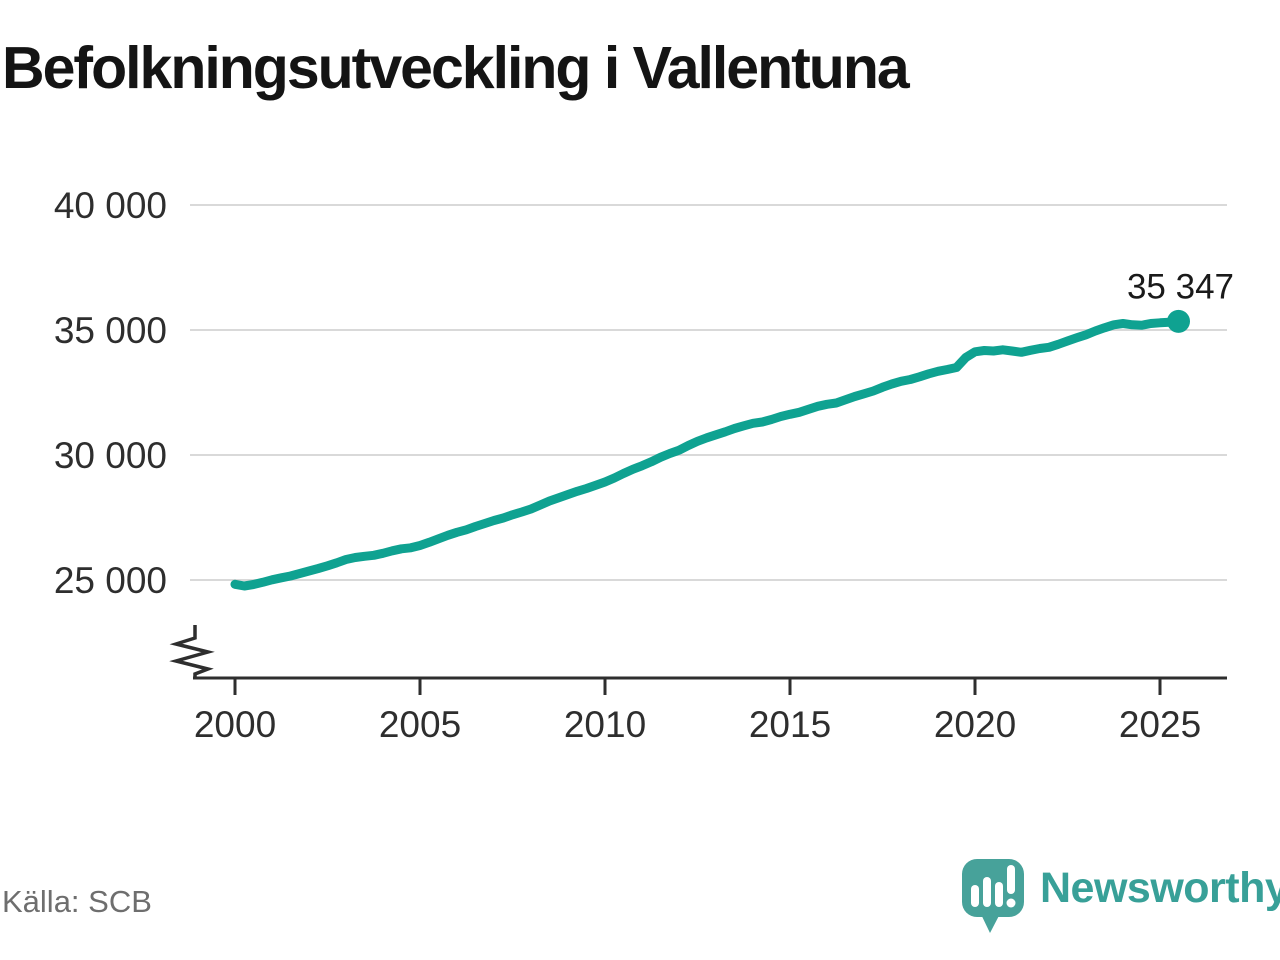  What do you see at coordinates (110, 455) in the screenshot?
I see `y-axis-tick-label: 30 000` at bounding box center [110, 455].